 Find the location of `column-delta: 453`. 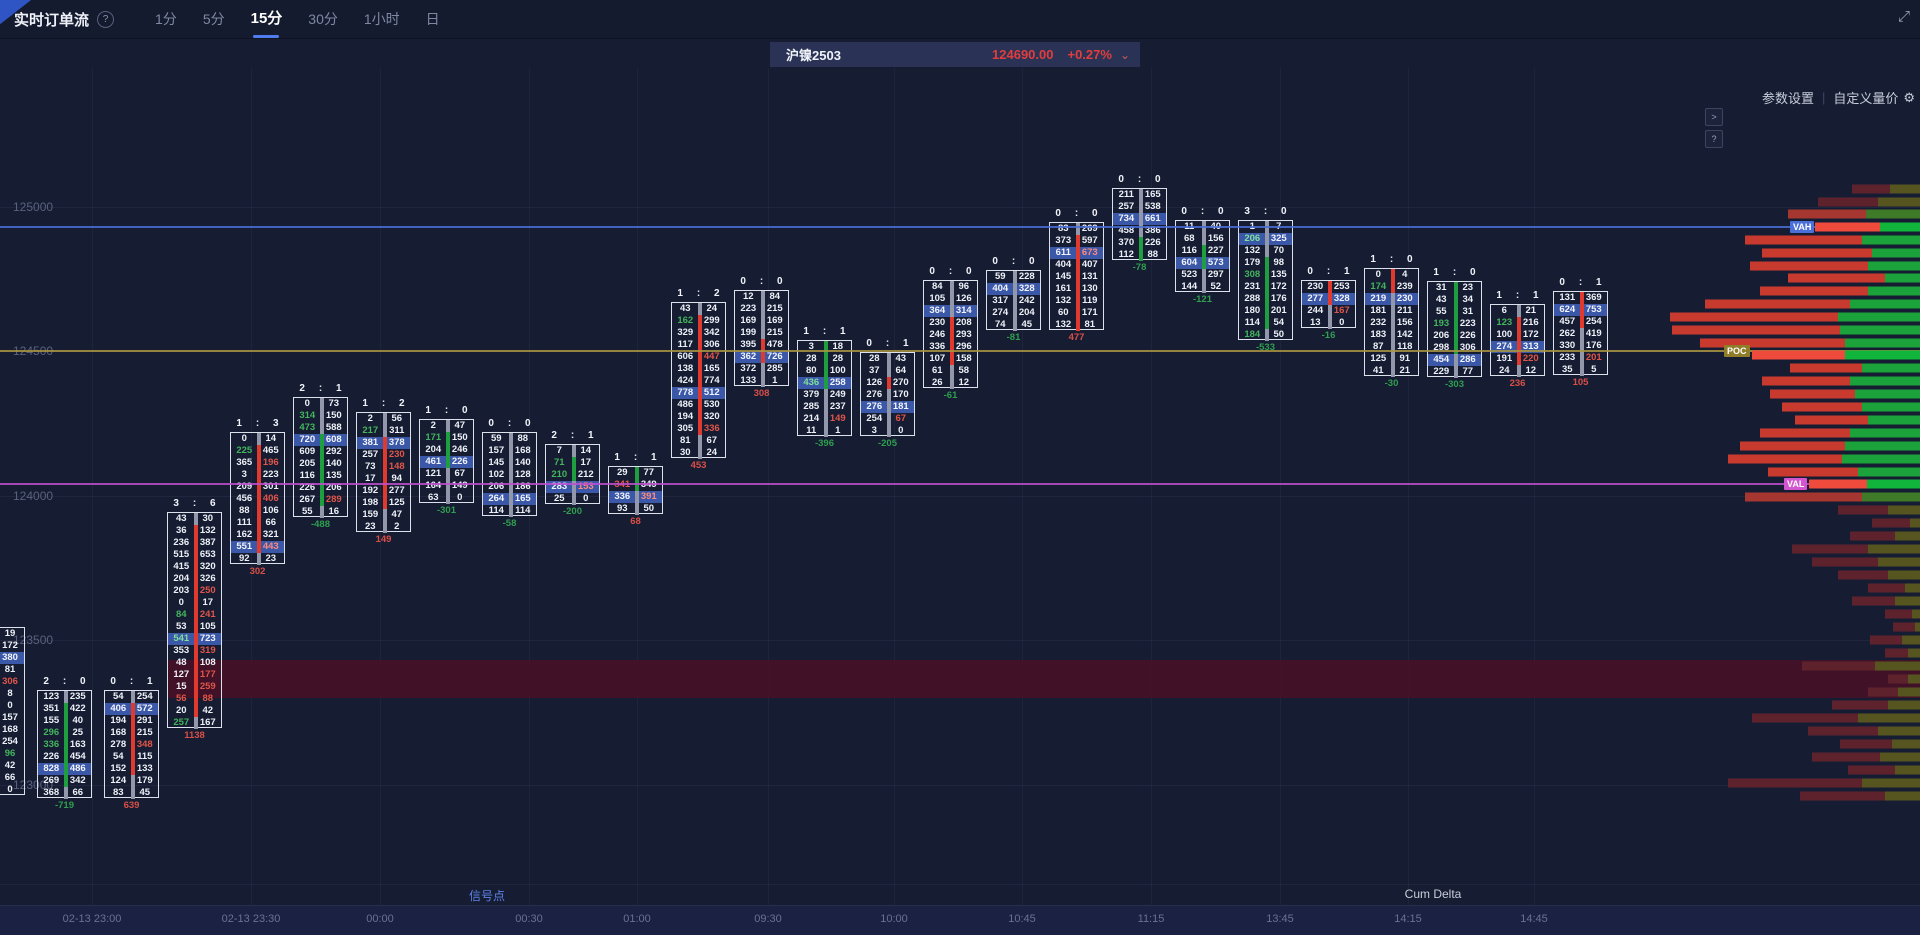

column-delta: 453 is located at coordinates (698, 465).